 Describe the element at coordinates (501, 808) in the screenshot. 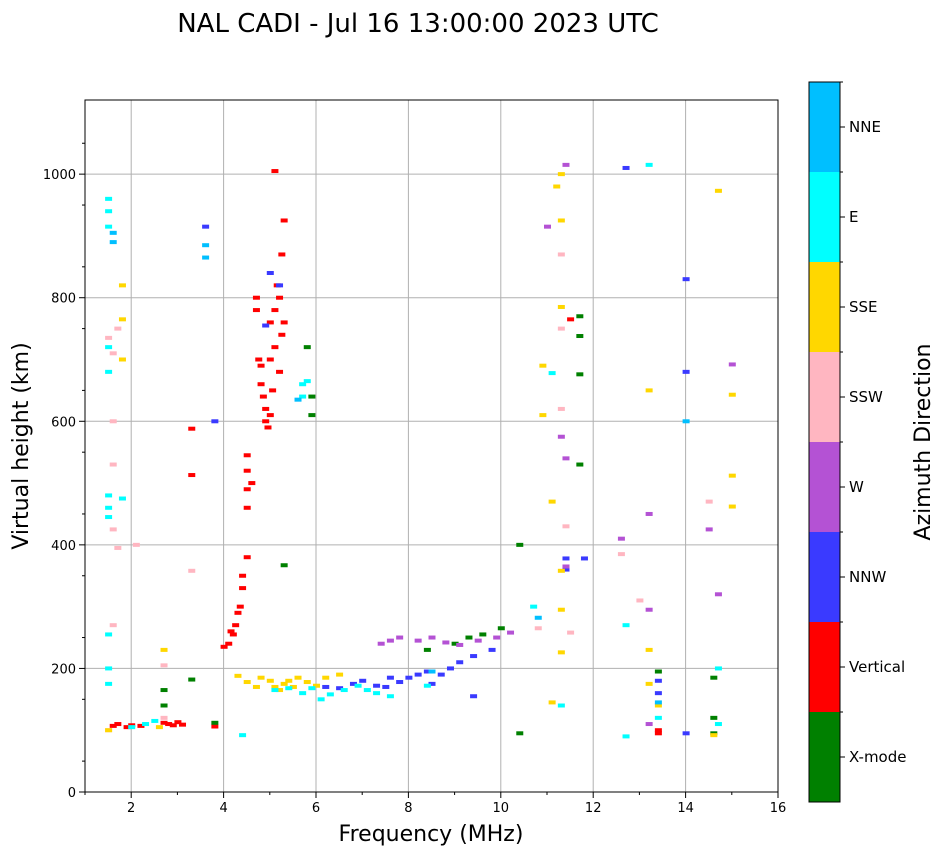

I see `x-tick-label: 10` at that location.